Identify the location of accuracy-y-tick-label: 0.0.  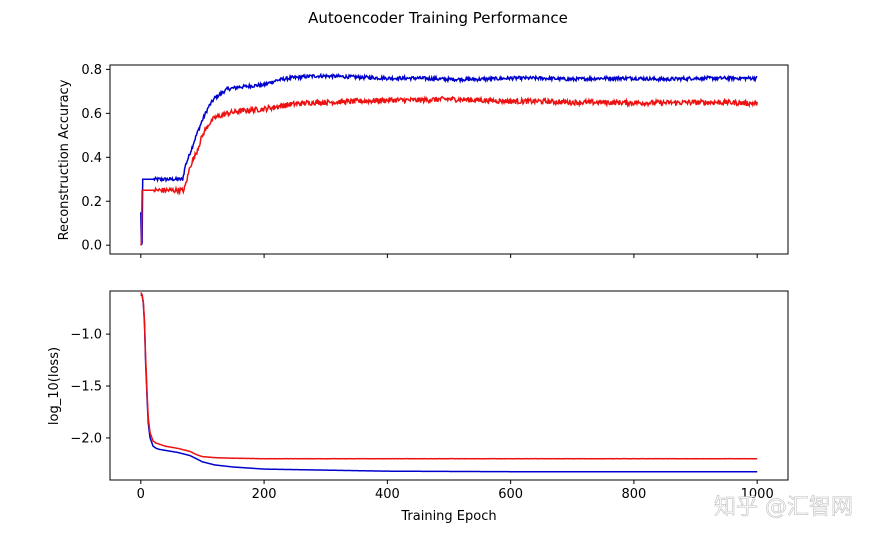
(91, 246).